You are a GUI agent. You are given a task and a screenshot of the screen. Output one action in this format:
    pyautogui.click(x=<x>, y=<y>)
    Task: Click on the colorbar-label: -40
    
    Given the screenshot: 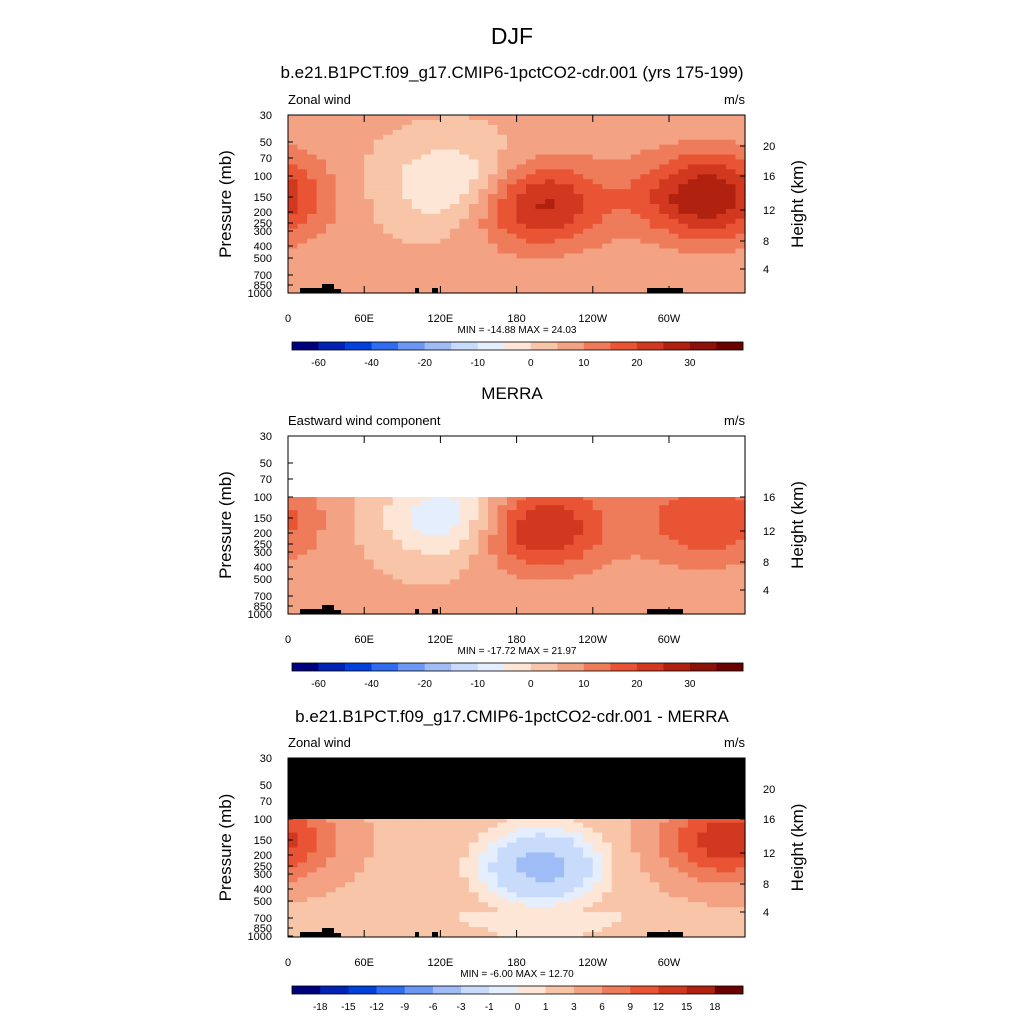 What is the action you would take?
    pyautogui.click(x=371, y=363)
    